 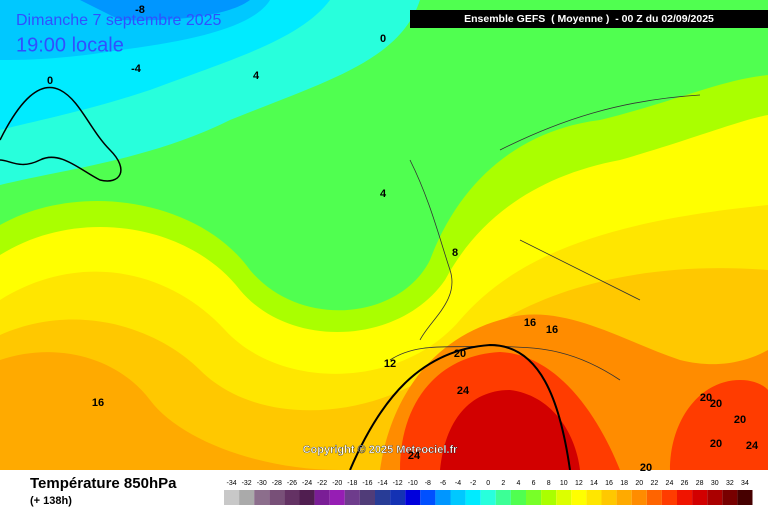 I want to click on contour-label: 8, so click(x=455, y=253).